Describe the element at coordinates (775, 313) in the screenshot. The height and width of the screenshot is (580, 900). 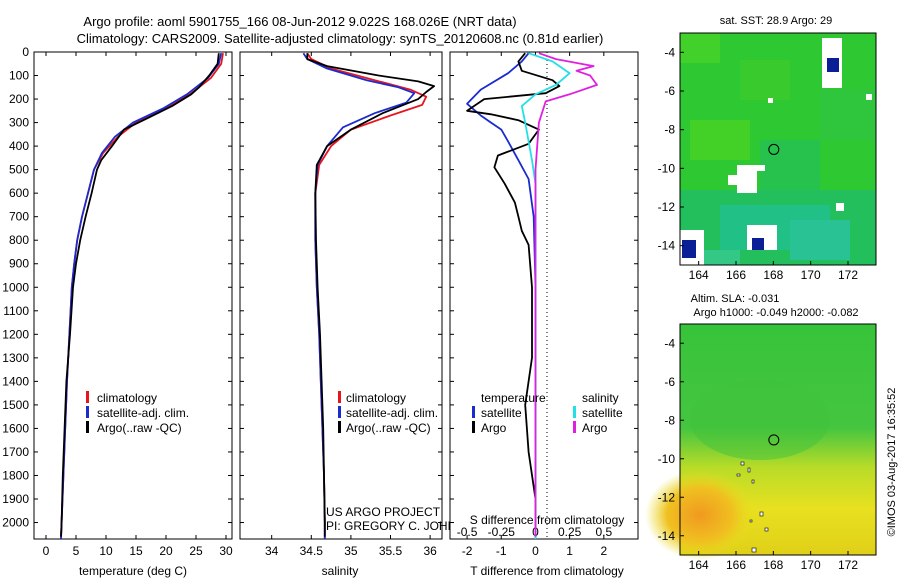
I see `sla-map-title-2: Argo h1000: -0.049 h2000: -0.082` at that location.